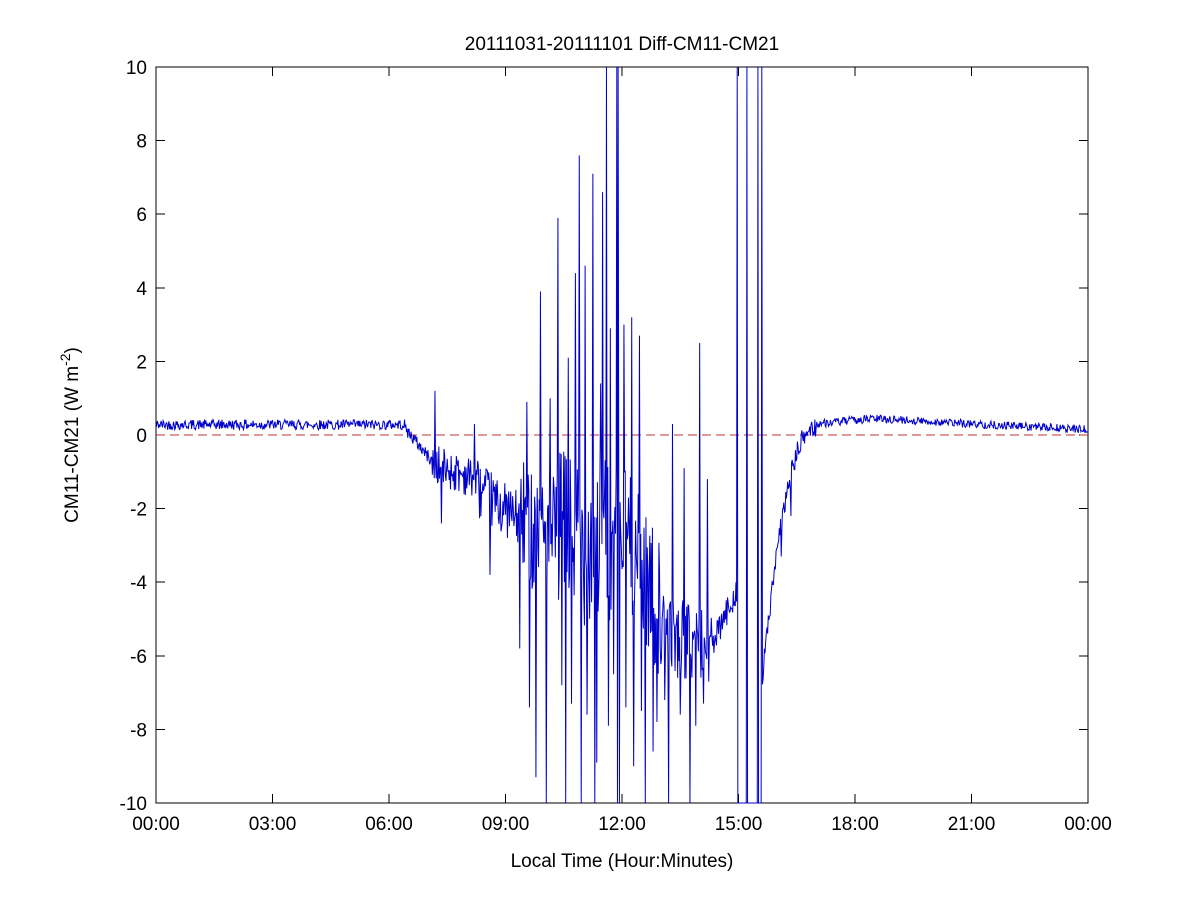 The height and width of the screenshot is (901, 1201). What do you see at coordinates (622, 824) in the screenshot?
I see `x-tick-label: 12:00` at bounding box center [622, 824].